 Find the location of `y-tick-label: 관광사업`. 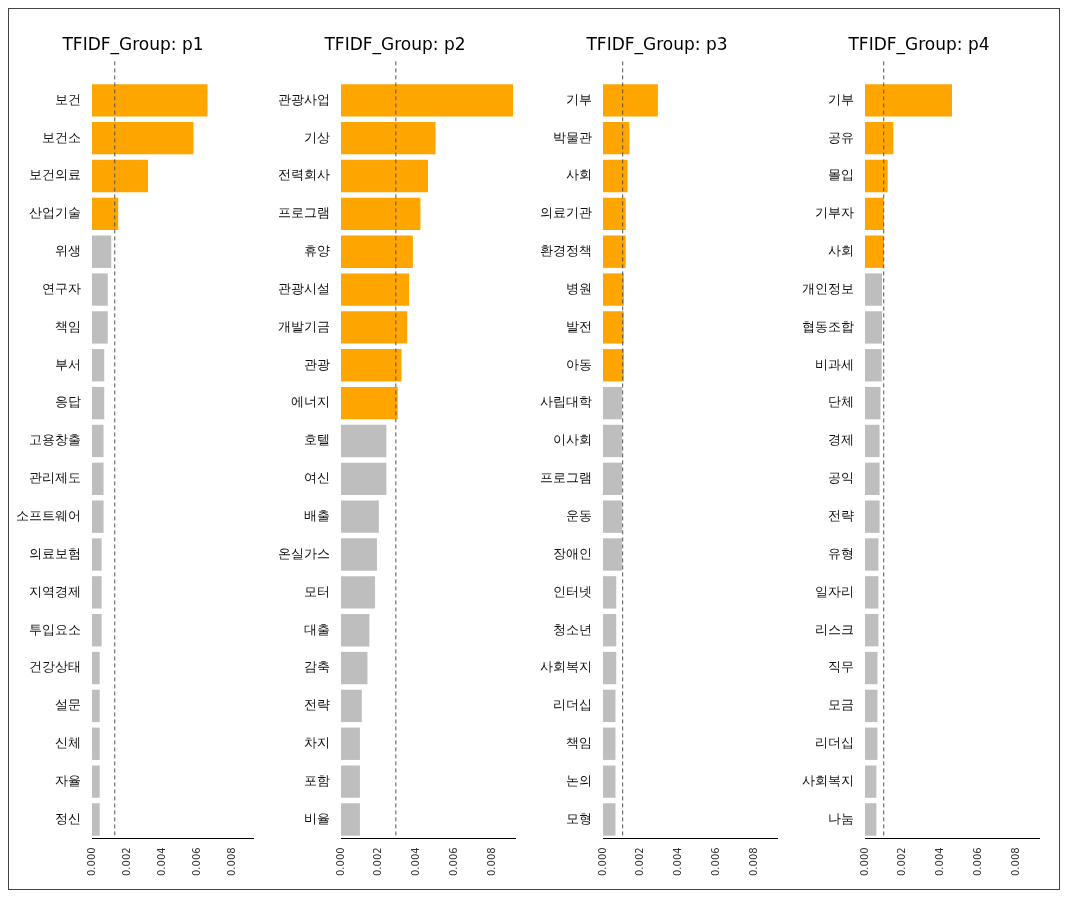

y-tick-label: 관광사업 is located at coordinates (304, 99).